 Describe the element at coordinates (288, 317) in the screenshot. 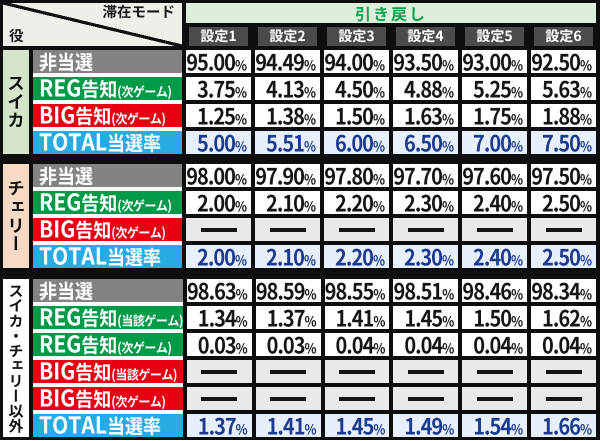

I see `data-cell: 1.37%` at that location.